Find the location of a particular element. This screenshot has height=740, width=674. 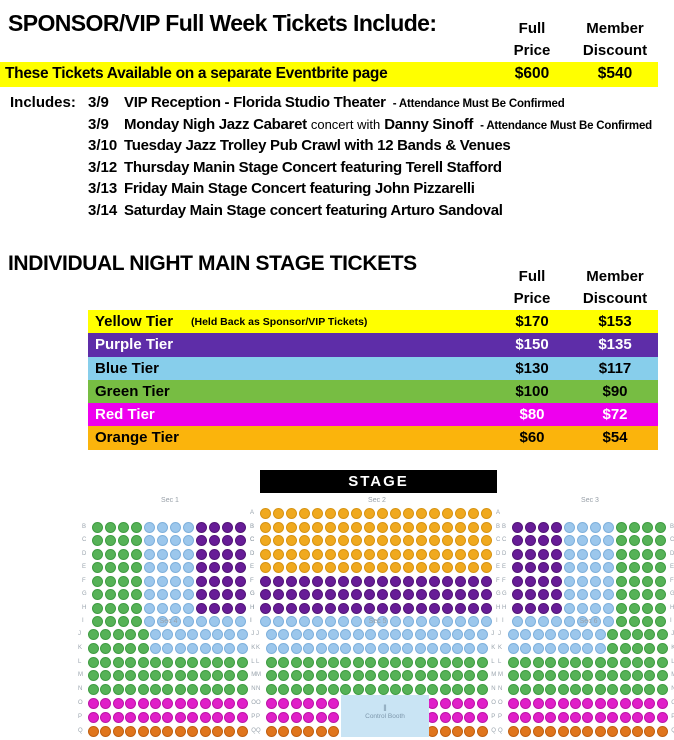

tier-note: (Held Back as Sponsor/VIP Tickets) is located at coordinates (279, 322).